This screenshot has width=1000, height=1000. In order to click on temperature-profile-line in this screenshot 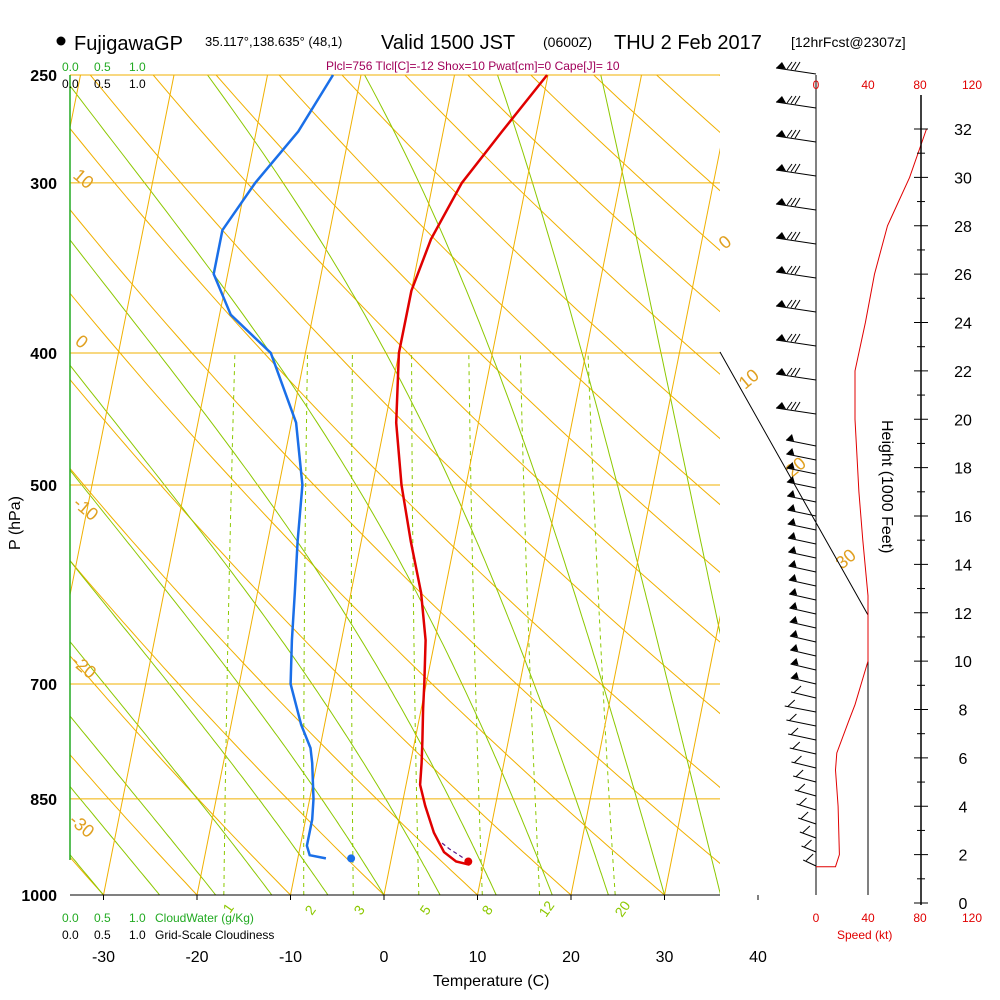, I will do `click(471, 470)`.